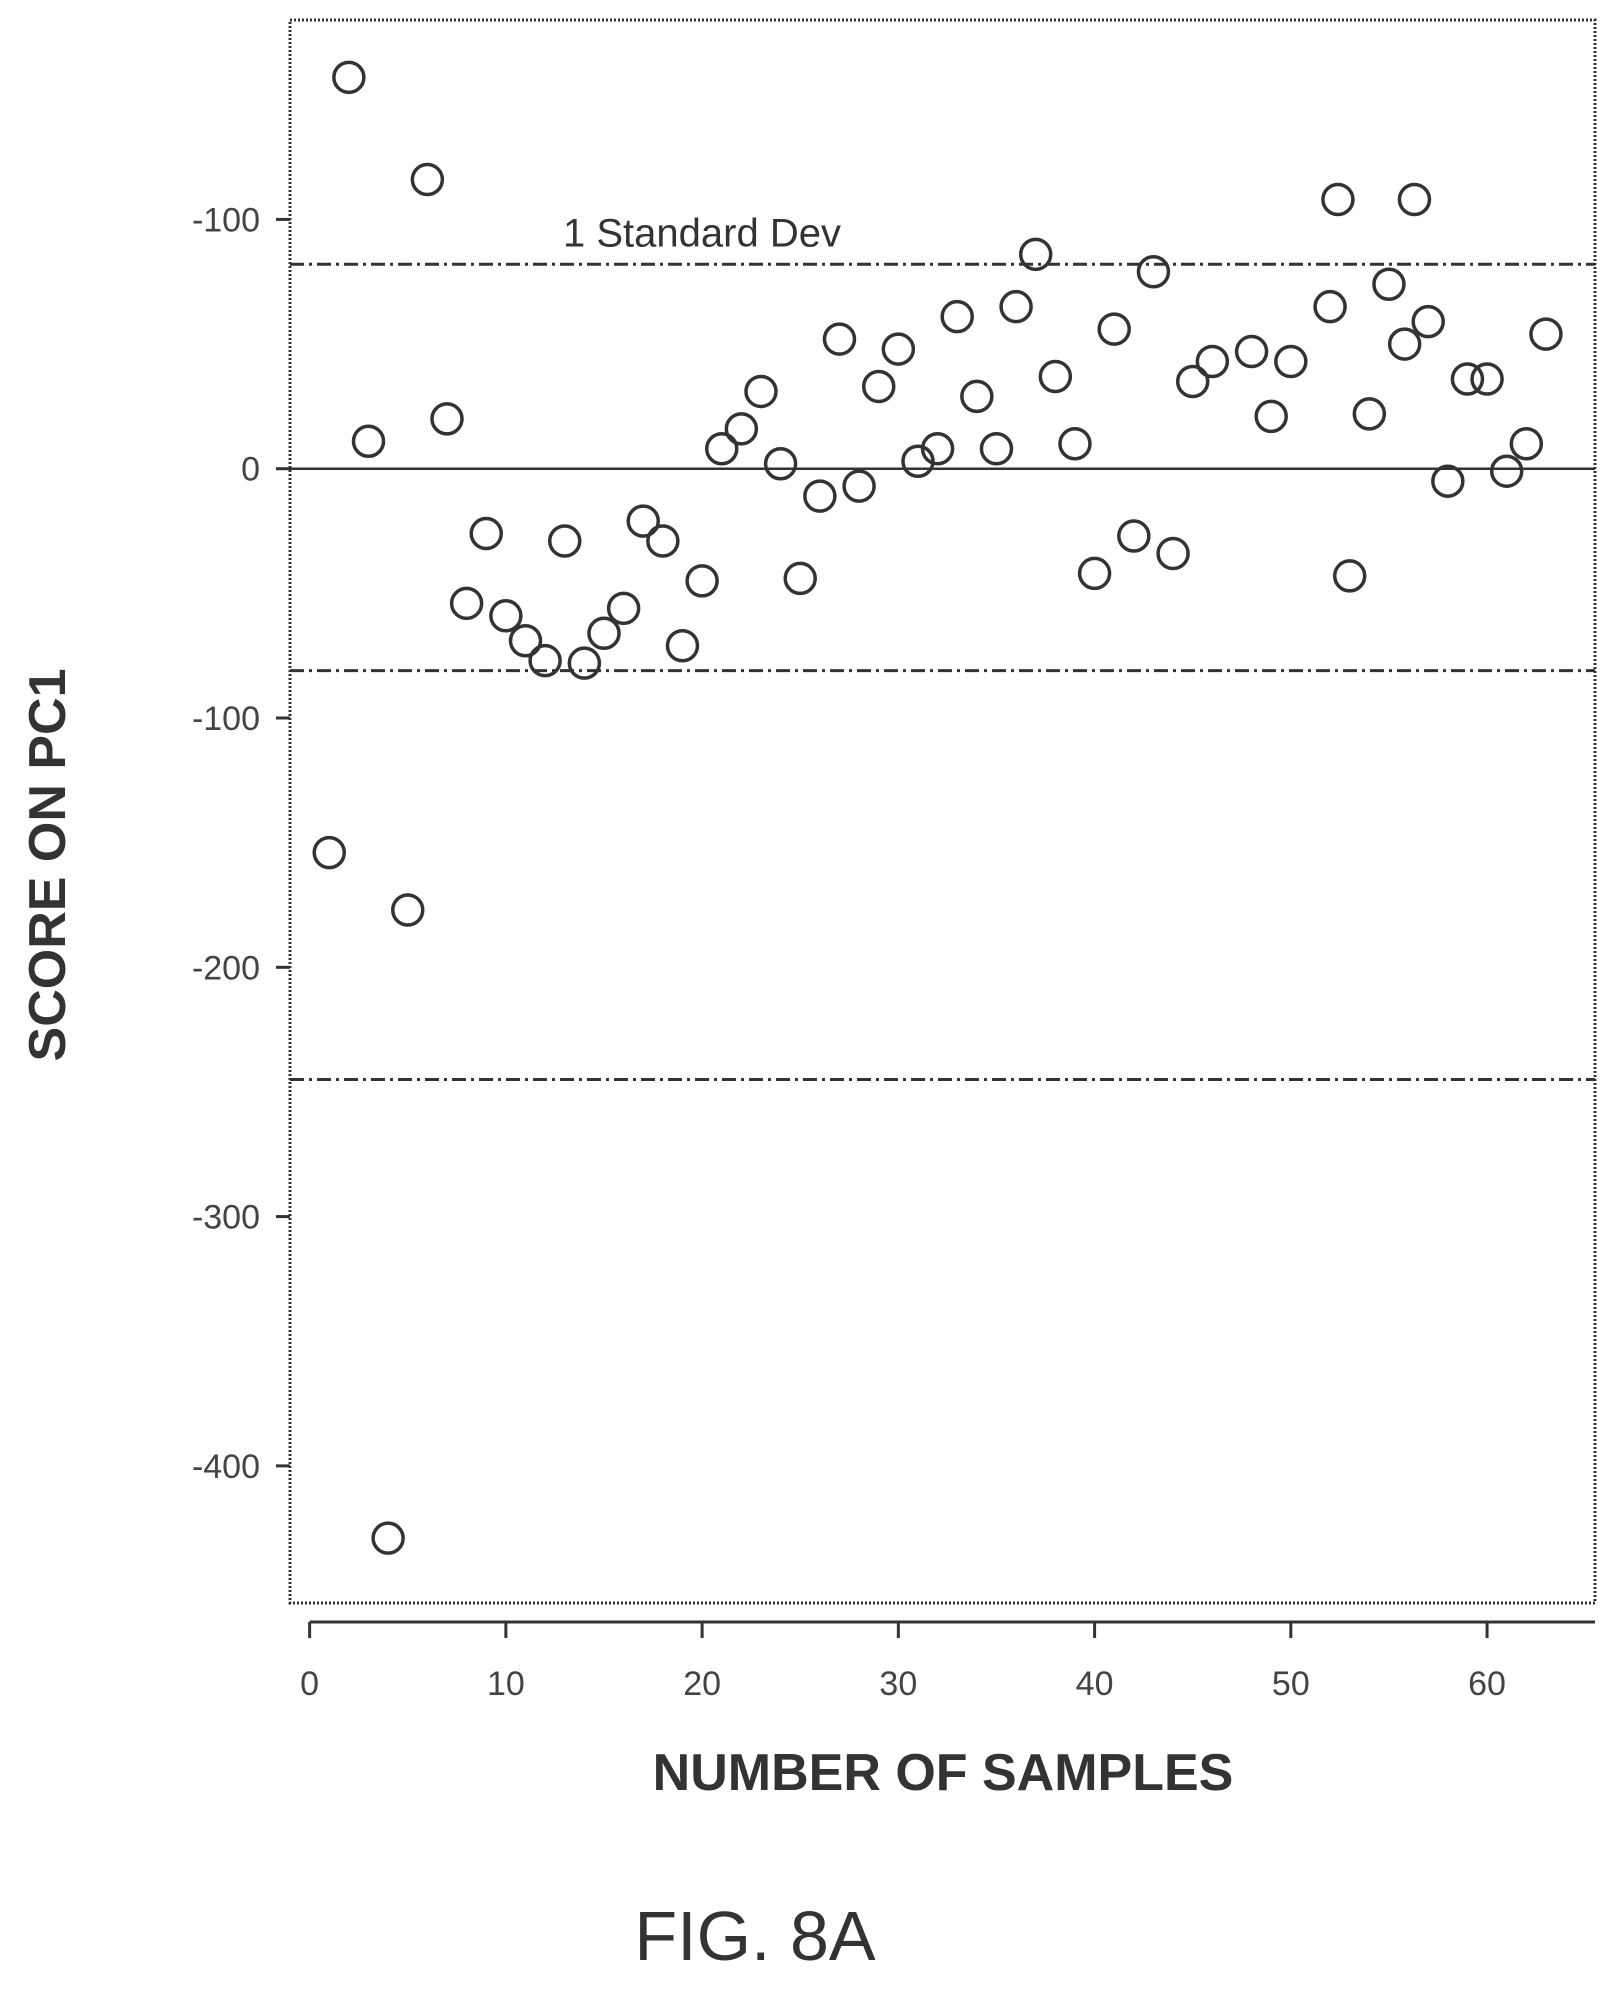 The height and width of the screenshot is (1996, 1615). What do you see at coordinates (898, 1684) in the screenshot?
I see `x-tick-label: 30` at bounding box center [898, 1684].